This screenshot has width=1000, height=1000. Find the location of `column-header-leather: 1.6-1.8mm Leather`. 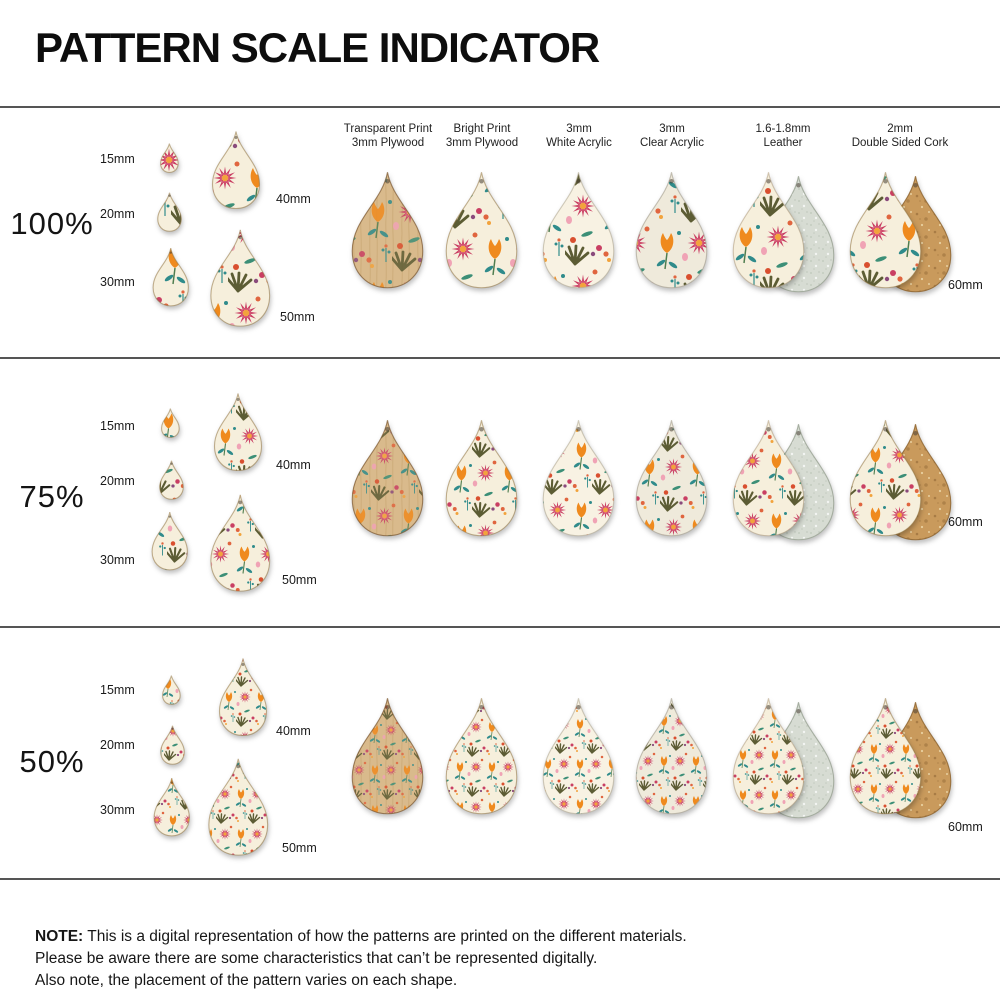

column-header-leather: 1.6-1.8mm Leather is located at coordinates (783, 136).